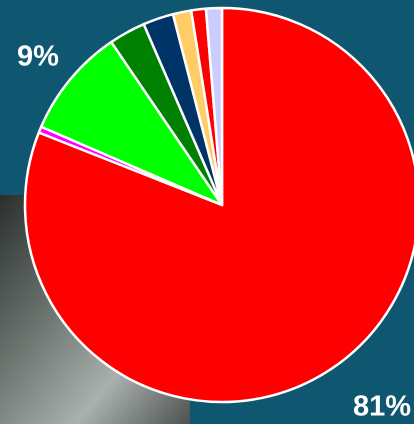 The height and width of the screenshot is (424, 414). What do you see at coordinates (382, 407) in the screenshot?
I see `data-label: 81%` at bounding box center [382, 407].